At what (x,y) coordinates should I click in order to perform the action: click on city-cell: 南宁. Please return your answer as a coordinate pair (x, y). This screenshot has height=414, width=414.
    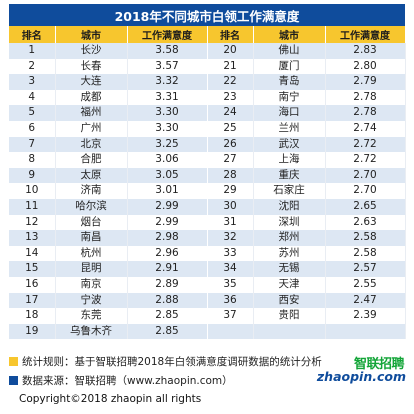
    Looking at the image, I should click on (289, 97).